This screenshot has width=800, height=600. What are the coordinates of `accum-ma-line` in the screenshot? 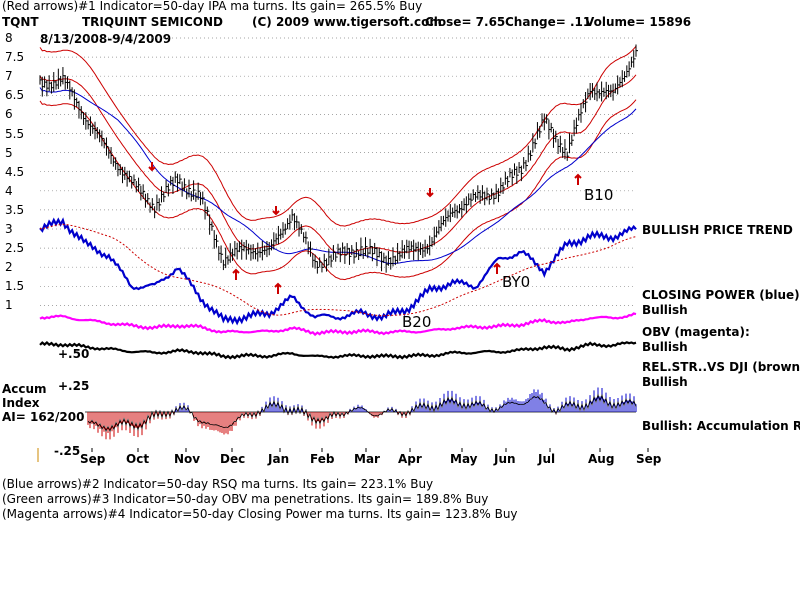 It's located at (362, 413).